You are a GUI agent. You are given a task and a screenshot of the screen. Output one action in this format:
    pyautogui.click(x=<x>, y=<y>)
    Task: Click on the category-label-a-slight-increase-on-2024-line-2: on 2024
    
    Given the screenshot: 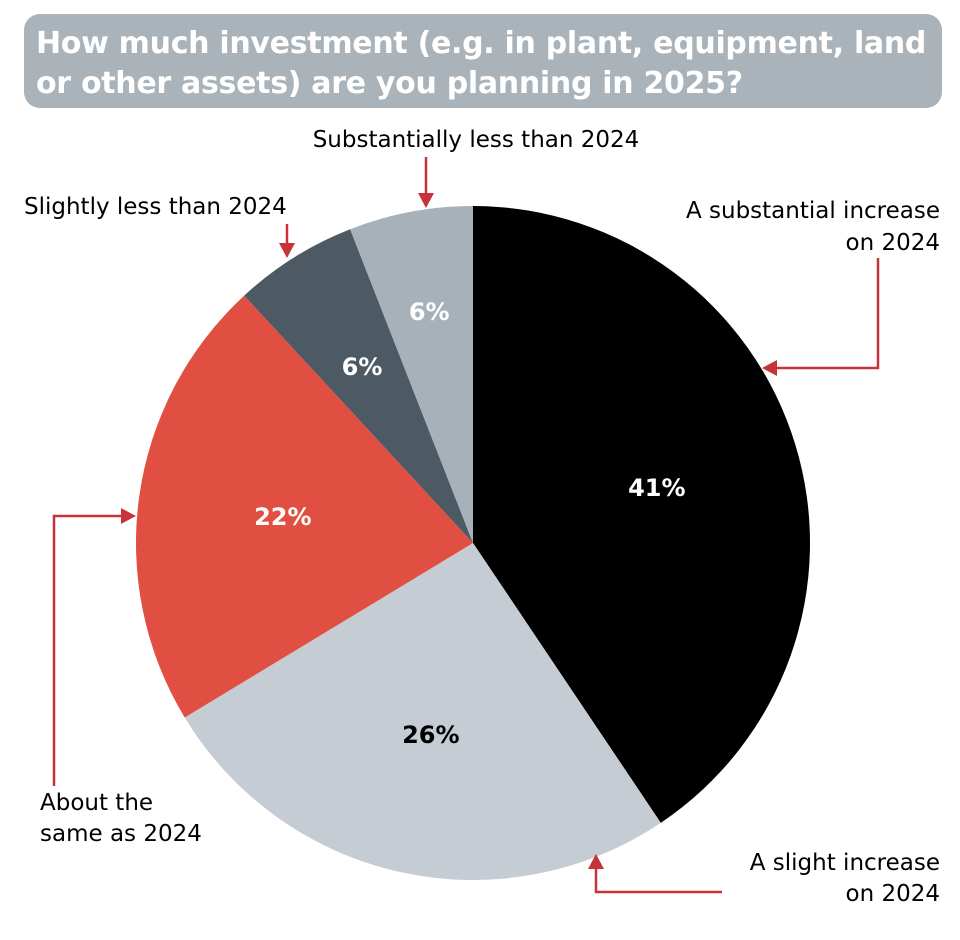 What is the action you would take?
    pyautogui.click(x=893, y=894)
    